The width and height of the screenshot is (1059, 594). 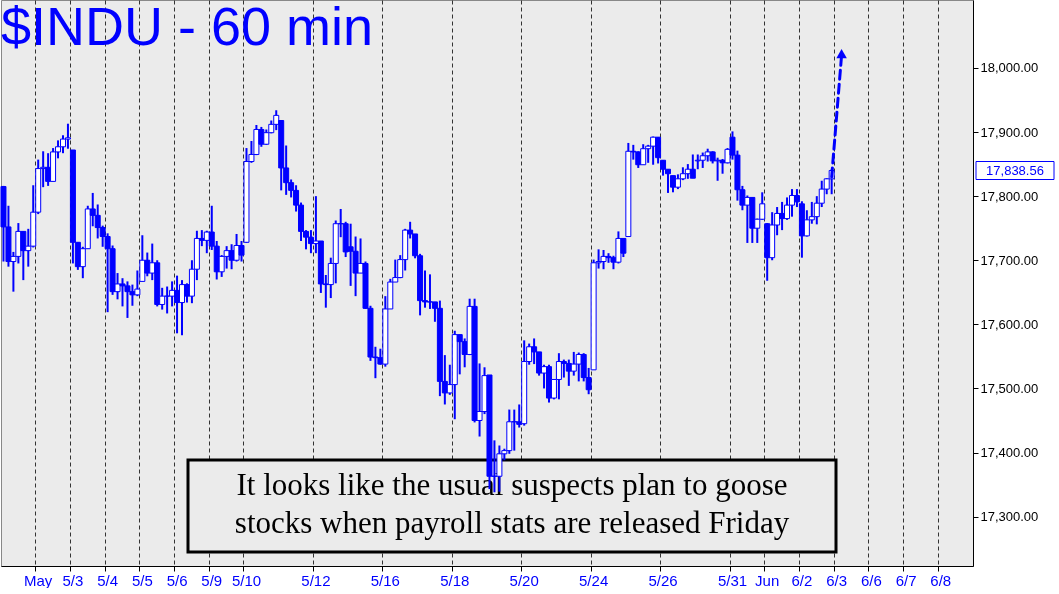 I want to click on x-tick-label: 5/3, so click(x=73, y=580).